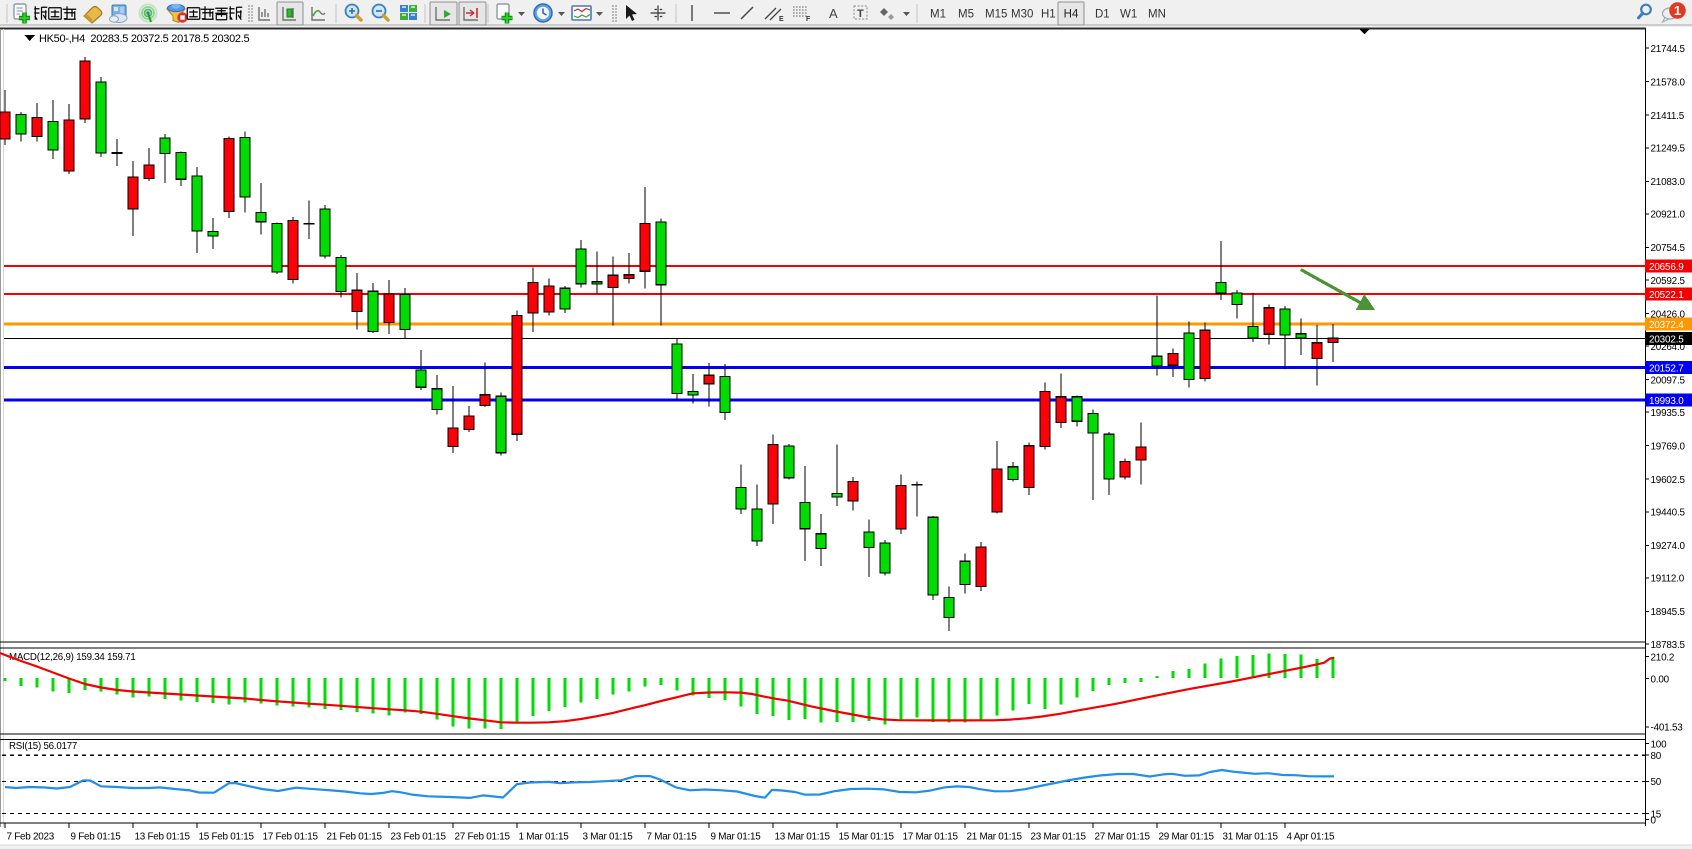 Image resolution: width=1692 pixels, height=849 pixels. I want to click on svg-text: 3 Mar 01:15, so click(608, 837).